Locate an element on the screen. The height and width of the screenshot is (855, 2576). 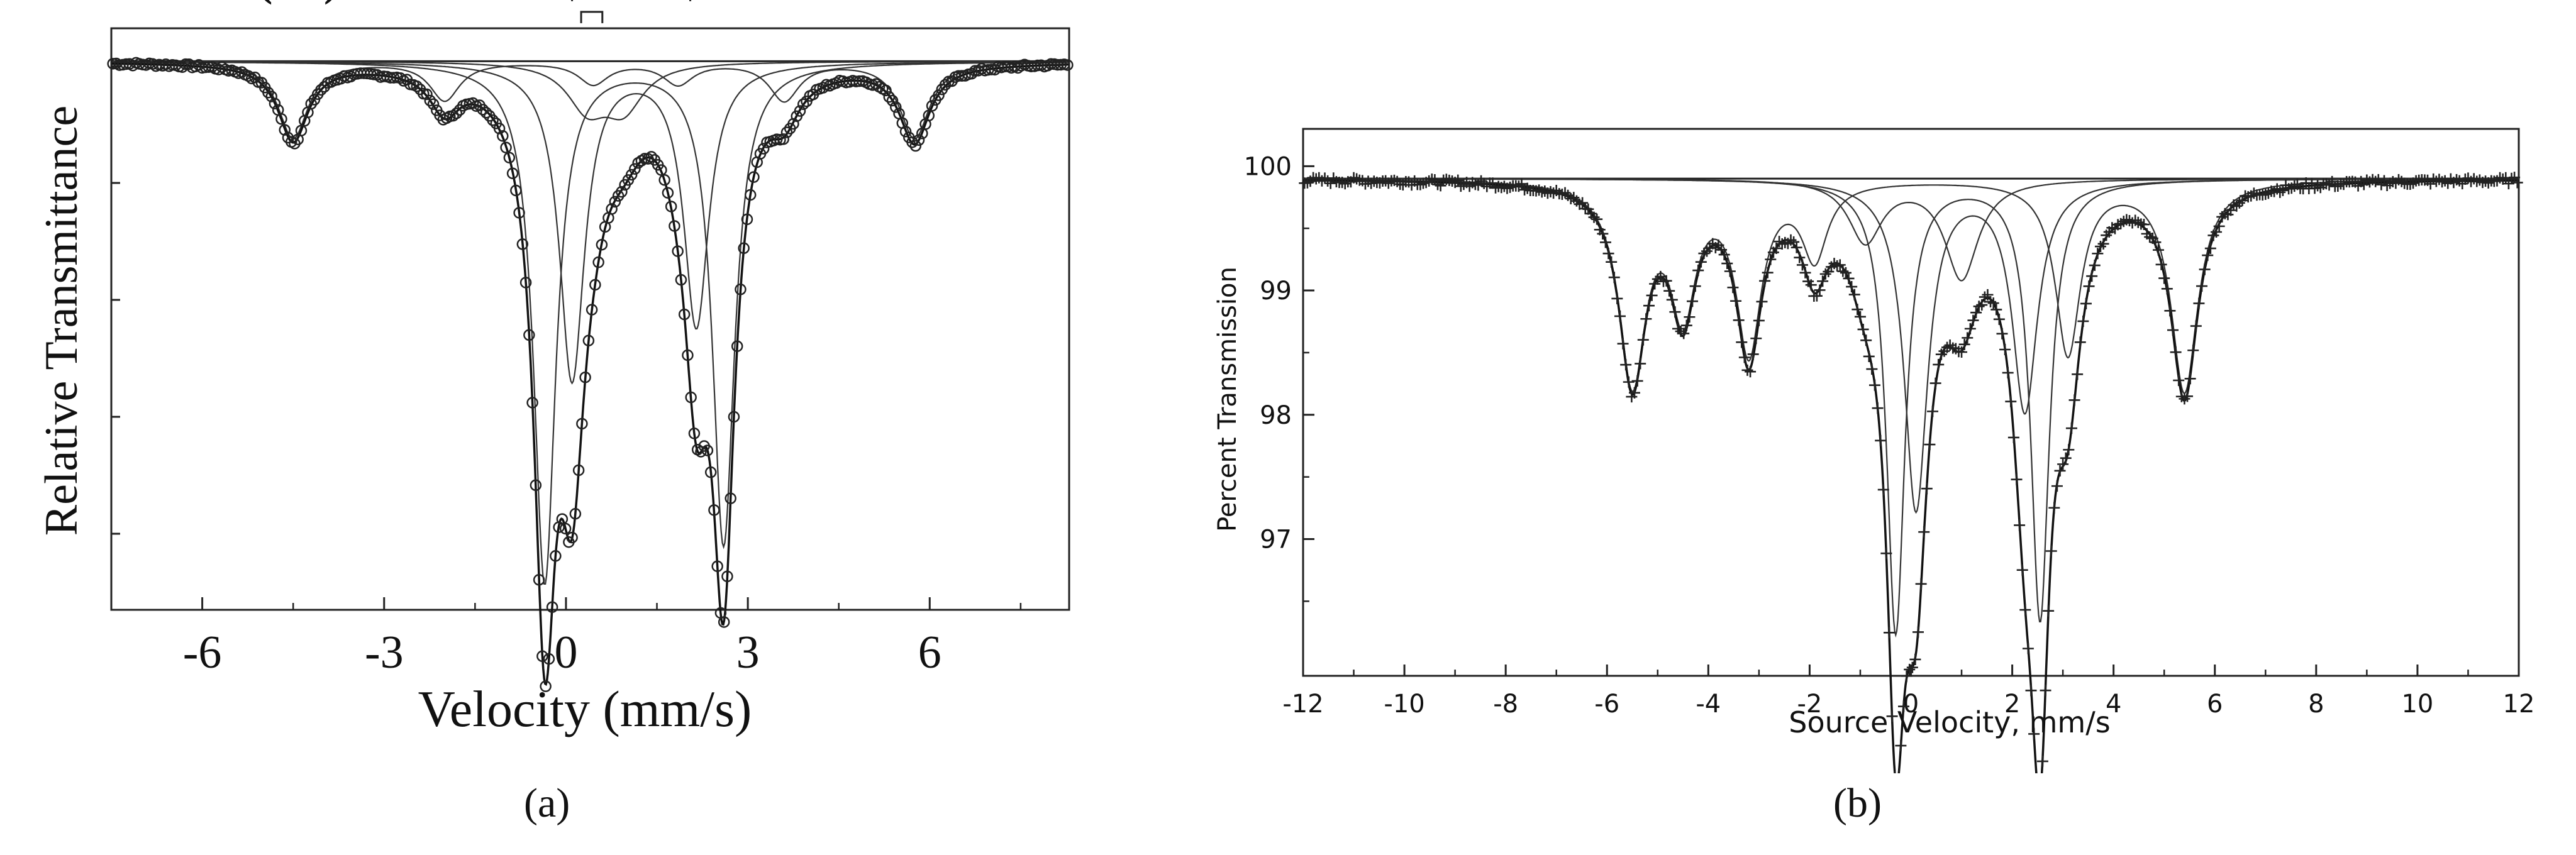
y-tick-label: 98 is located at coordinates (1276, 415).